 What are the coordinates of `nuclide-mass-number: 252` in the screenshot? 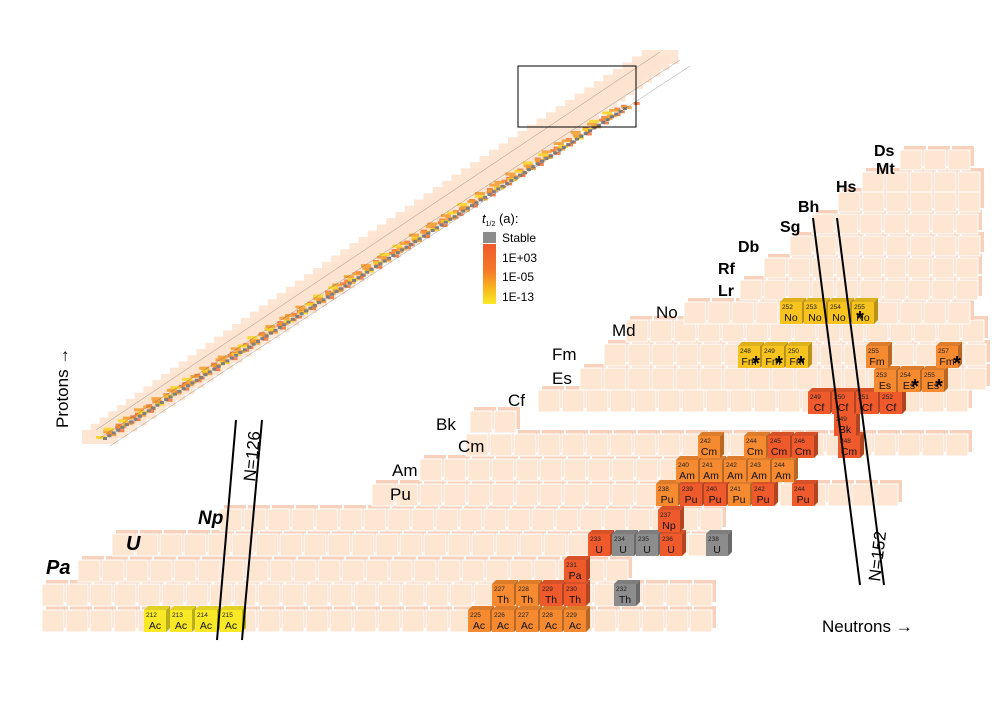 It's located at (887, 397).